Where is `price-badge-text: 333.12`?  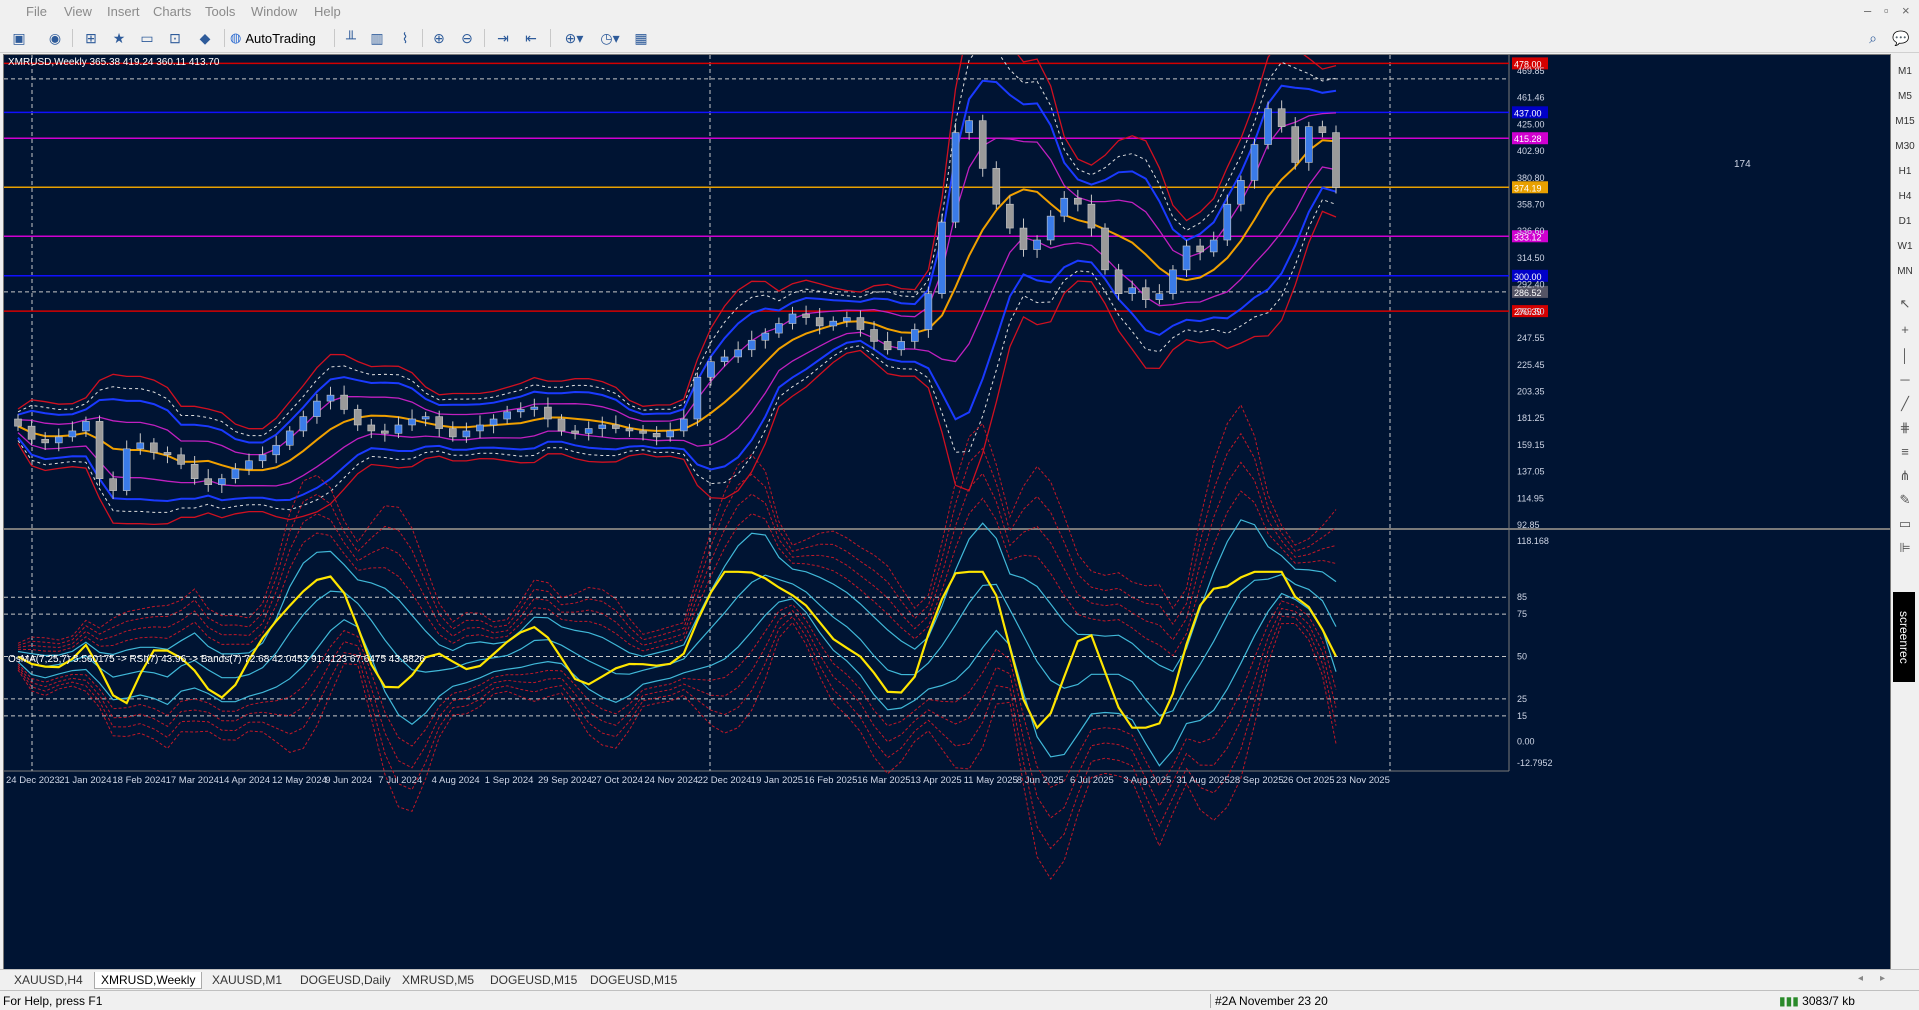 price-badge-text: 333.12 is located at coordinates (1528, 237).